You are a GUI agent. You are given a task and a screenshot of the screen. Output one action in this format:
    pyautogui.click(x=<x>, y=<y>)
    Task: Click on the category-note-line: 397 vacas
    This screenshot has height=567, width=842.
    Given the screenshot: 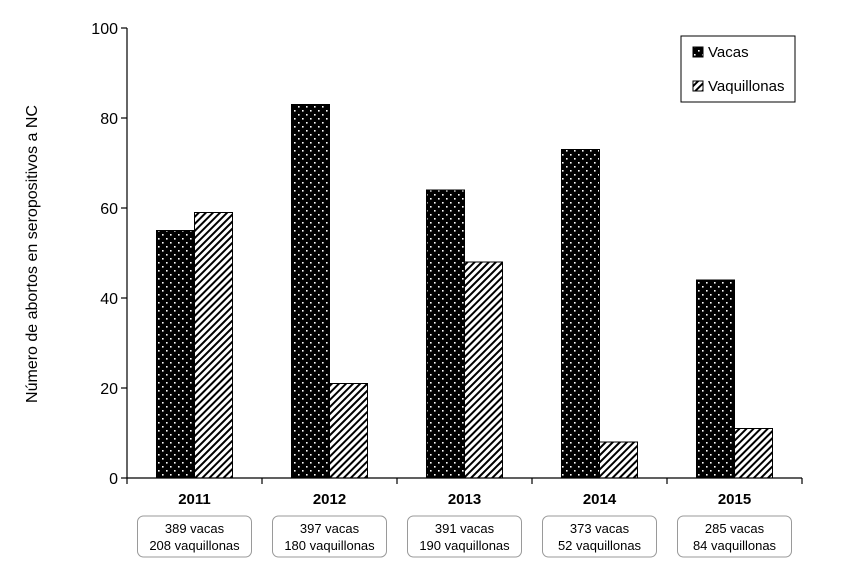 What is the action you would take?
    pyautogui.click(x=330, y=528)
    